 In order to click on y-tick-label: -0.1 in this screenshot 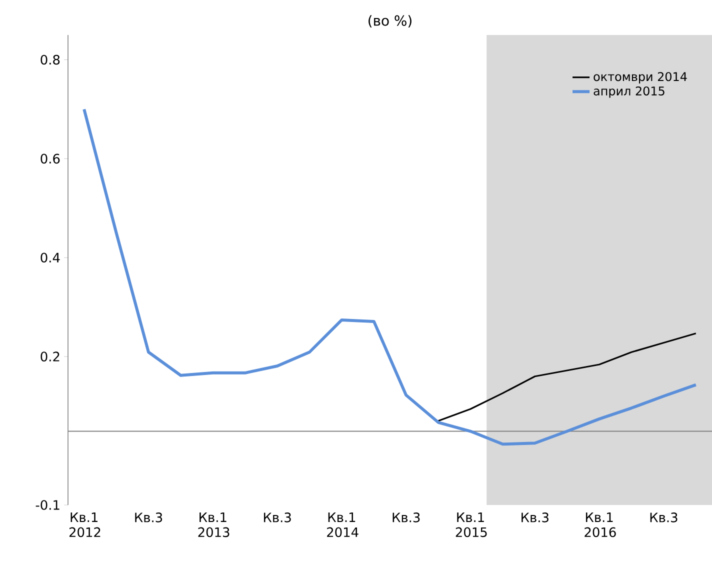, I will do `click(48, 505)`.